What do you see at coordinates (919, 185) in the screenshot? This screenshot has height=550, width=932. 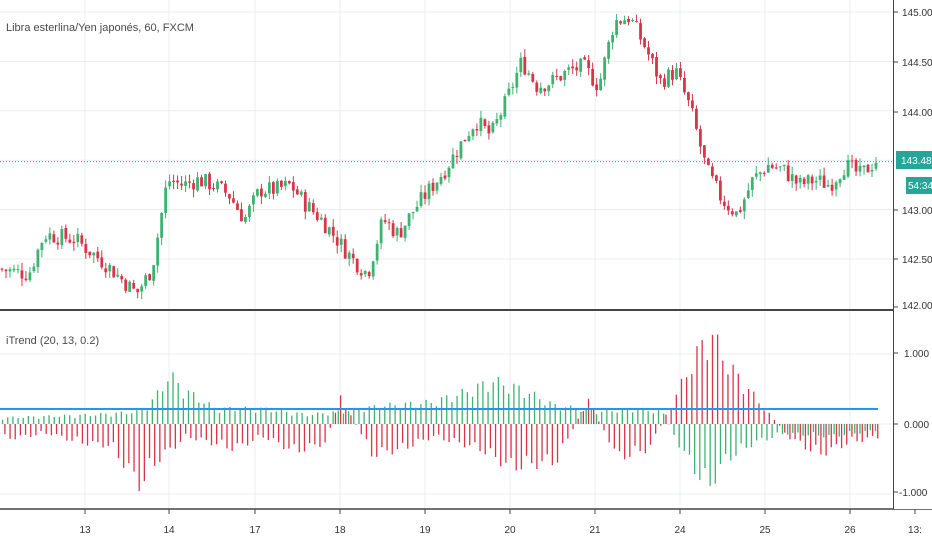 I see `countdown-tag` at bounding box center [919, 185].